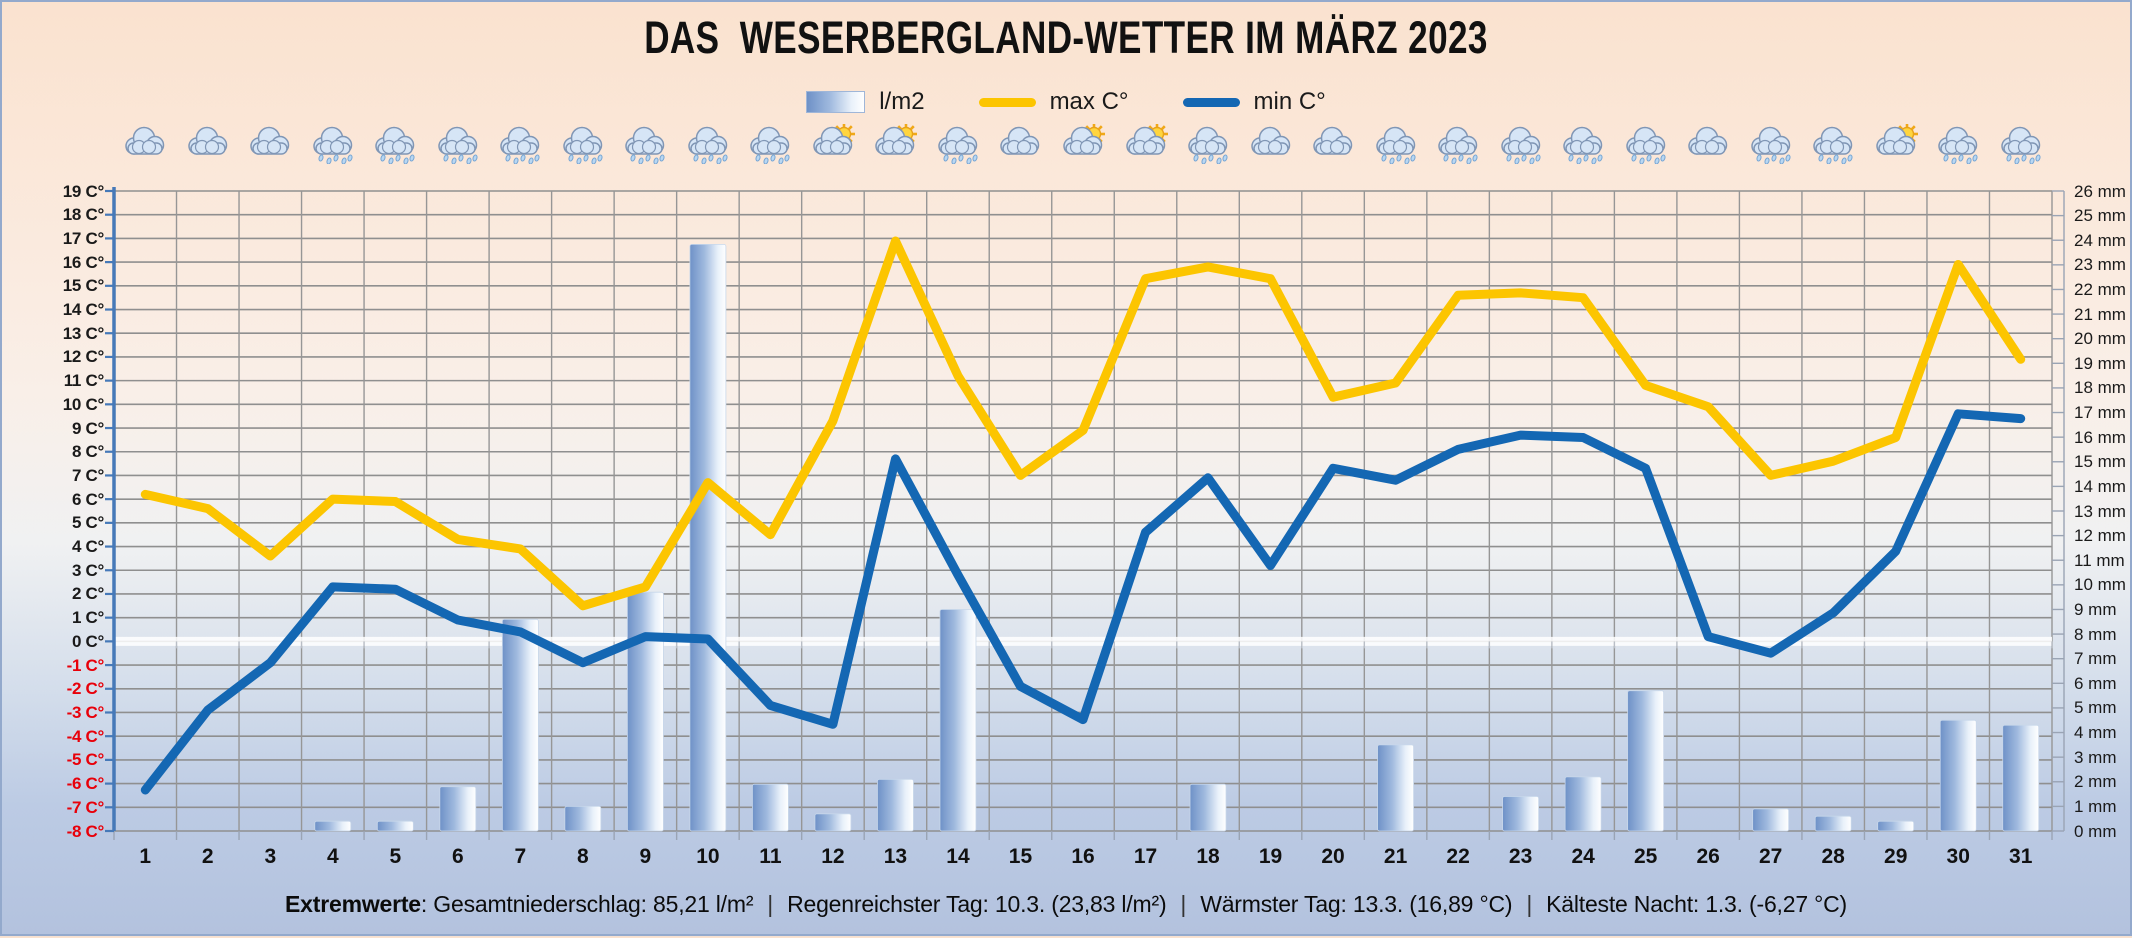 This screenshot has width=2132, height=938. I want to click on y-axis-label-left: -4 C°, so click(85, 736).